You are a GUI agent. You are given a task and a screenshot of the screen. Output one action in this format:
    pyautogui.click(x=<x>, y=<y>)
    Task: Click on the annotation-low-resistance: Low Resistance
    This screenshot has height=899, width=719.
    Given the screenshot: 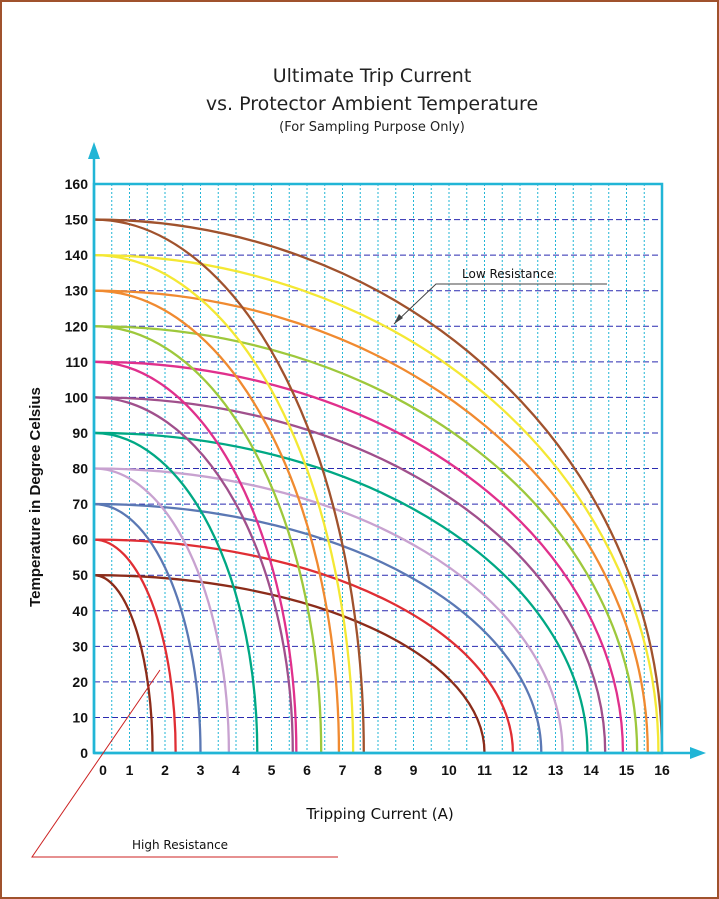 What is the action you would take?
    pyautogui.click(x=500, y=296)
    